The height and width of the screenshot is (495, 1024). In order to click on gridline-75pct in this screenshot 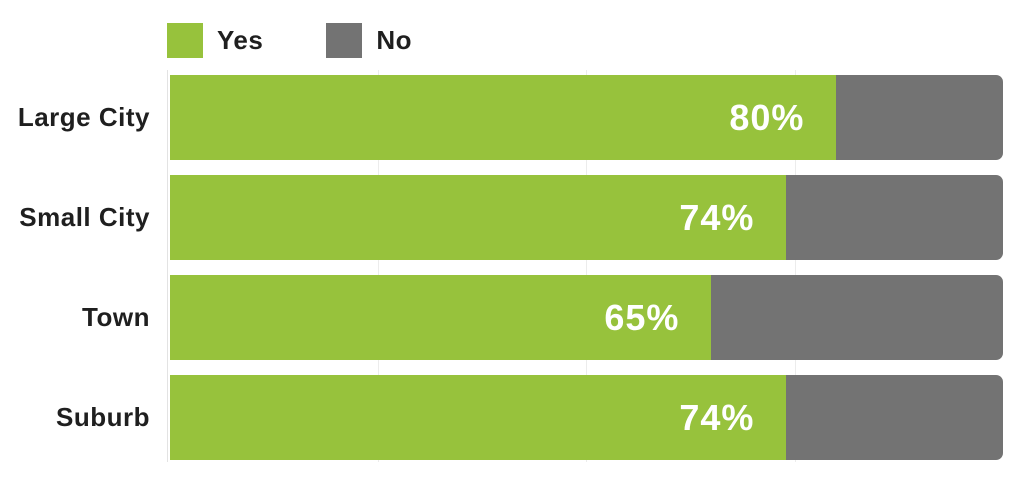, I will do `click(795, 266)`.